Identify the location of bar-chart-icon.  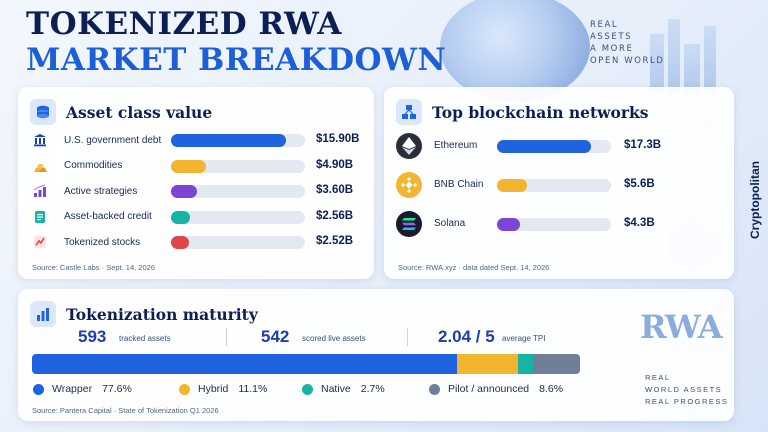
(43, 314).